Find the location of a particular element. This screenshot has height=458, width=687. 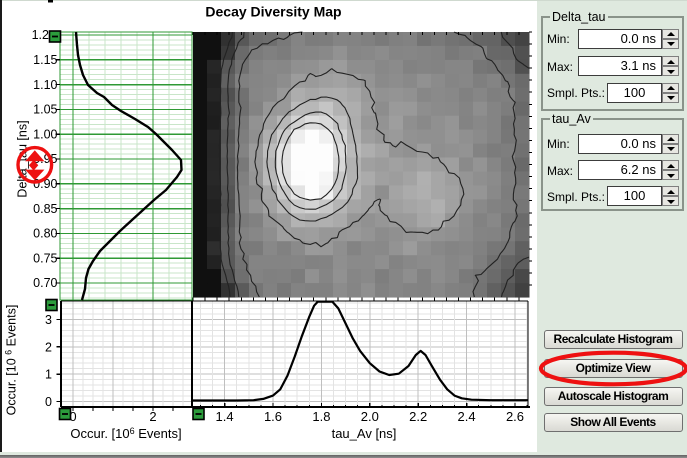

svg-text: 1.00 is located at coordinates (45, 134).